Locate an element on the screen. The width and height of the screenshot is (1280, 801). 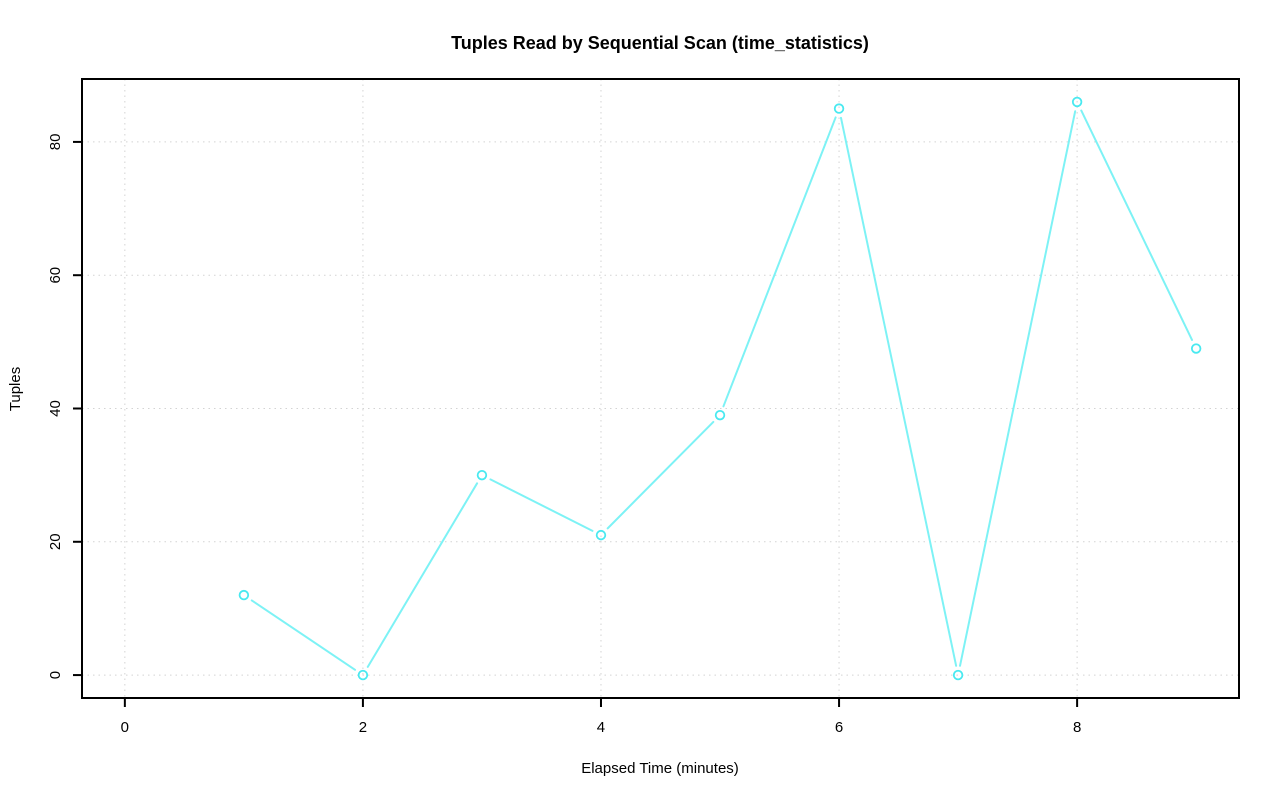
y-tick-label: 20 is located at coordinates (55, 541).